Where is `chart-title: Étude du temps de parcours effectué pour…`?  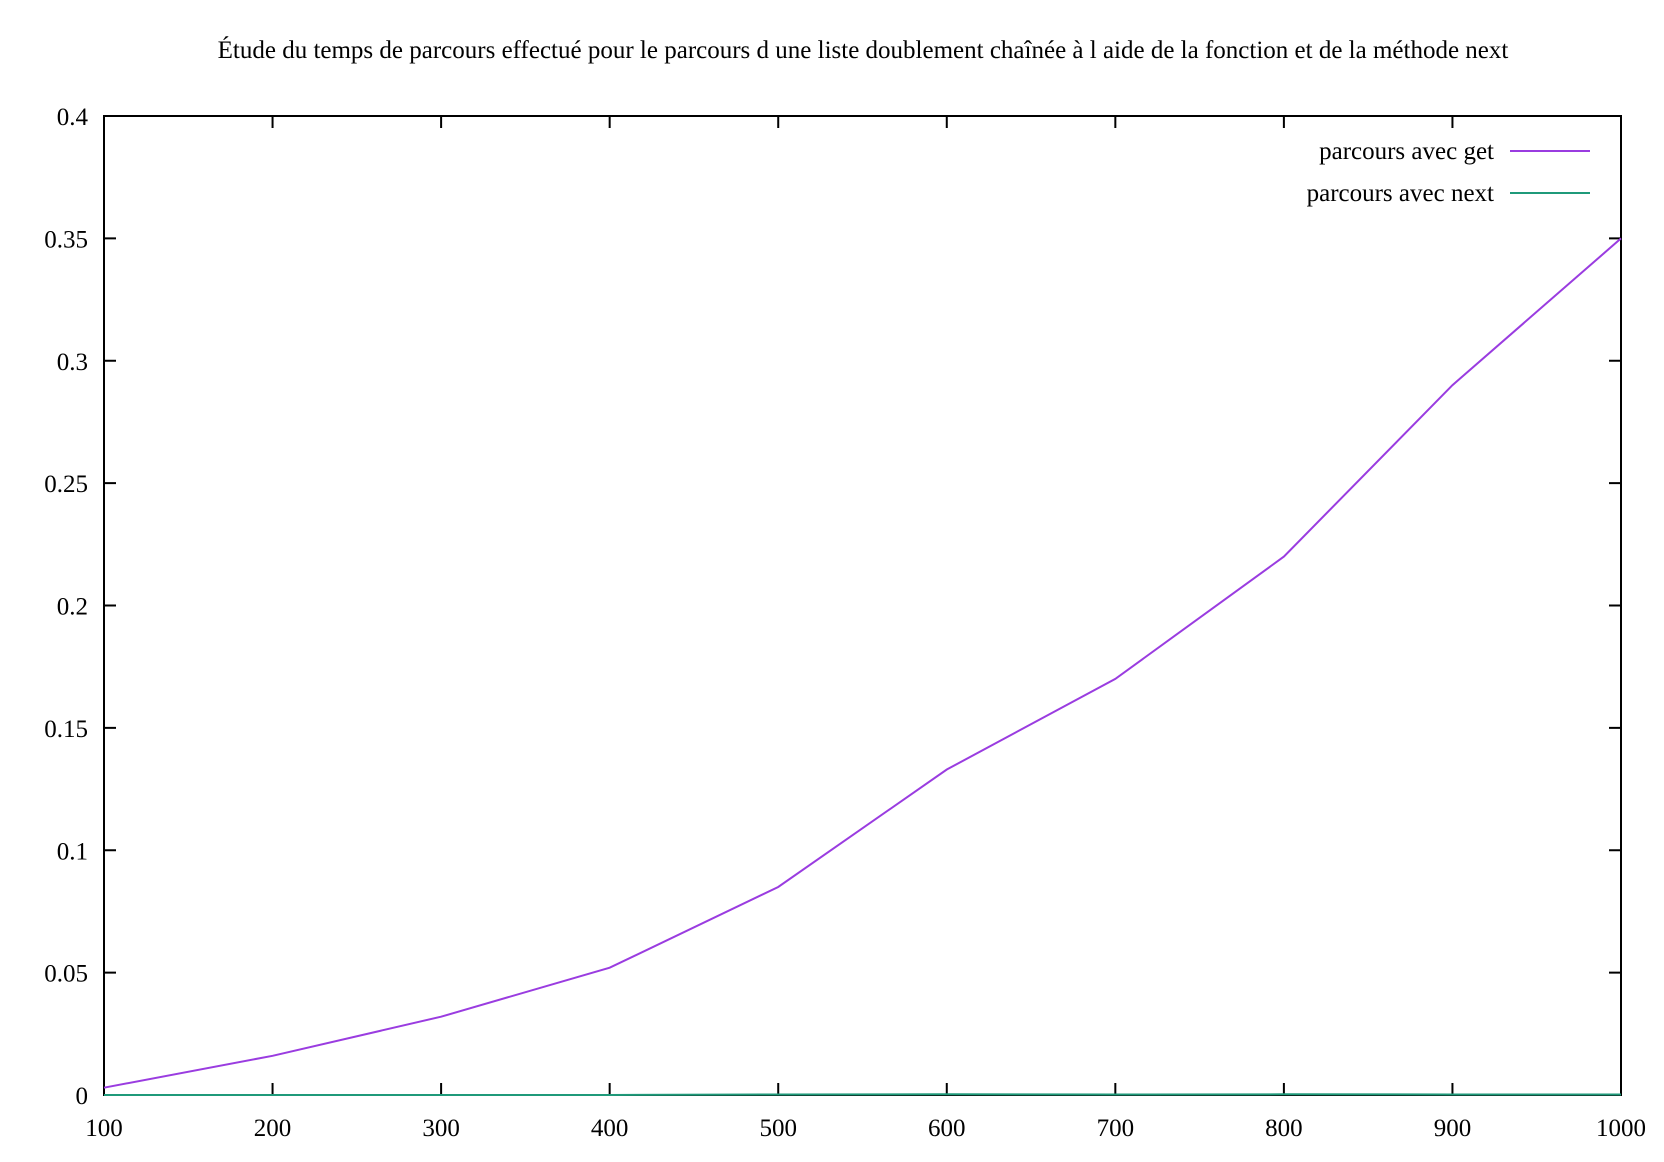
chart-title: Étude du temps de parcours effectué pour… is located at coordinates (863, 50).